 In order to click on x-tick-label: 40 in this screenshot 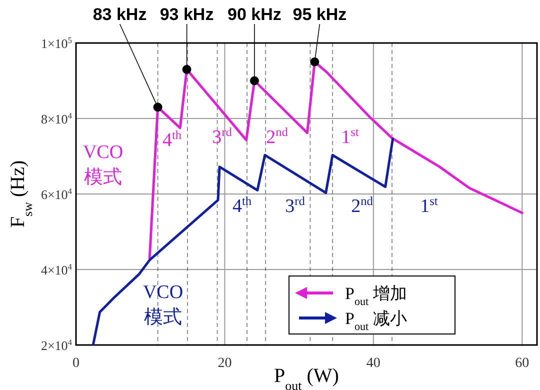, I will do `click(373, 363)`.